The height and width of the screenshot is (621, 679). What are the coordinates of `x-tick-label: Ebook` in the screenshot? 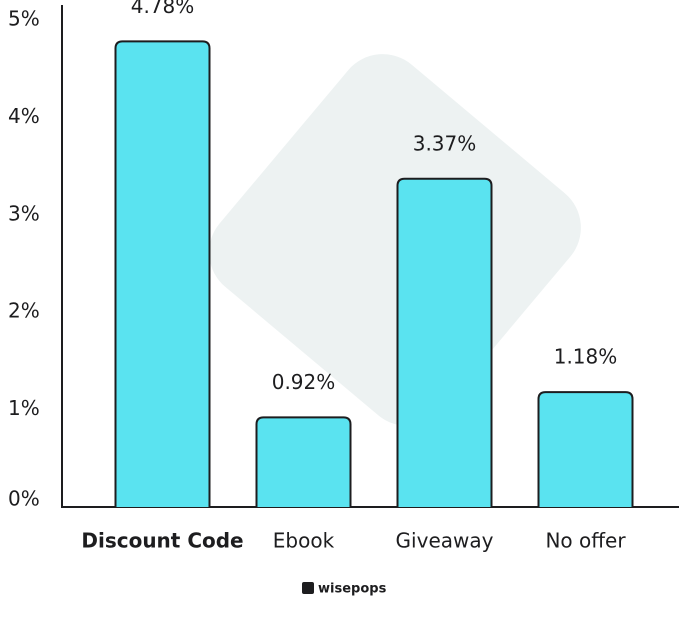 It's located at (304, 541).